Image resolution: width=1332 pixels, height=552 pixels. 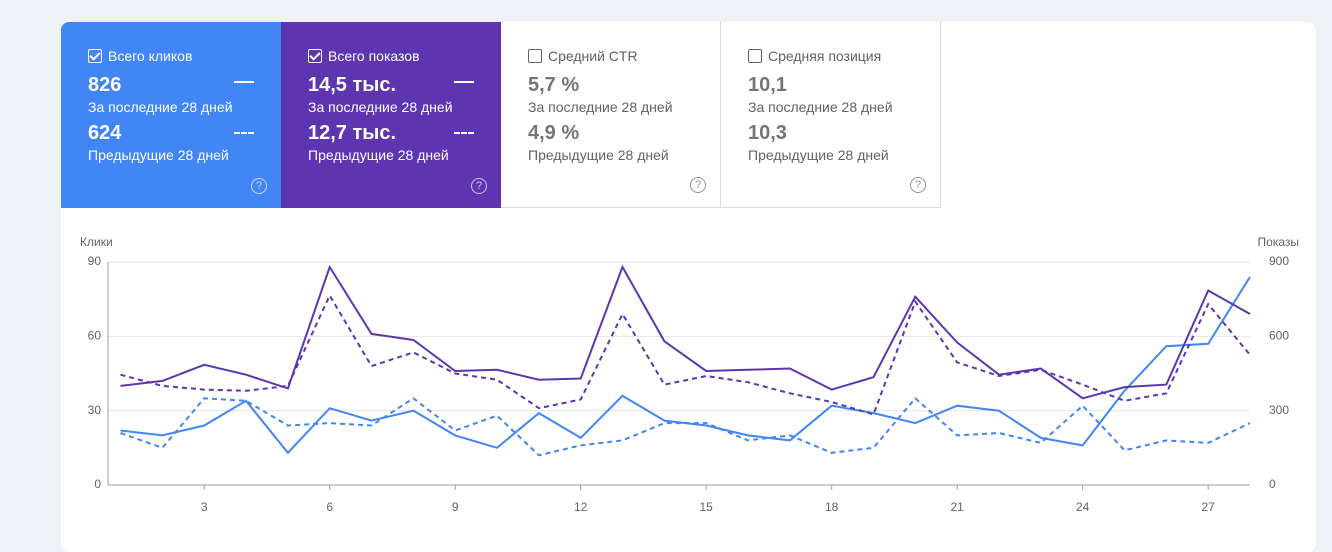 What do you see at coordinates (1083, 507) in the screenshot?
I see `x-tick-label: 24` at bounding box center [1083, 507].